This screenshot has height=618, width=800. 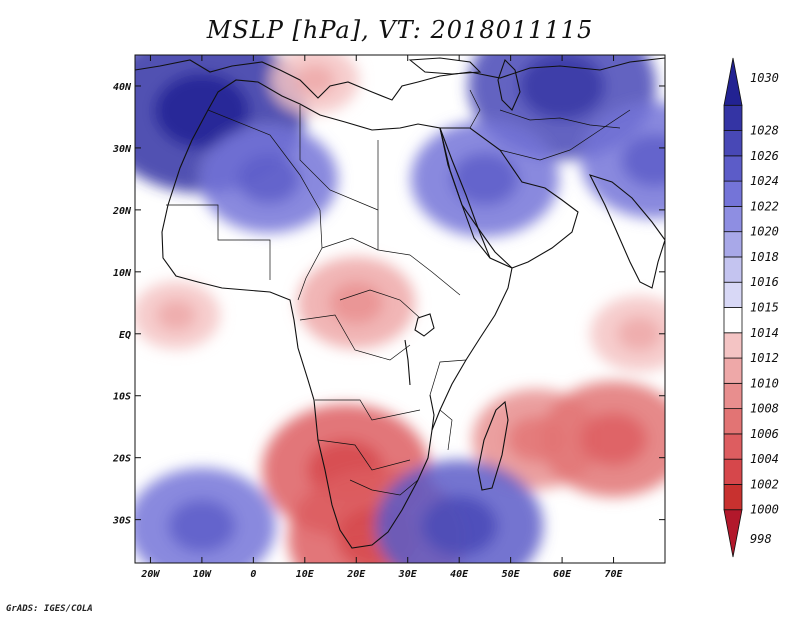 I want to click on madagascar-coastline, so click(x=493, y=445).